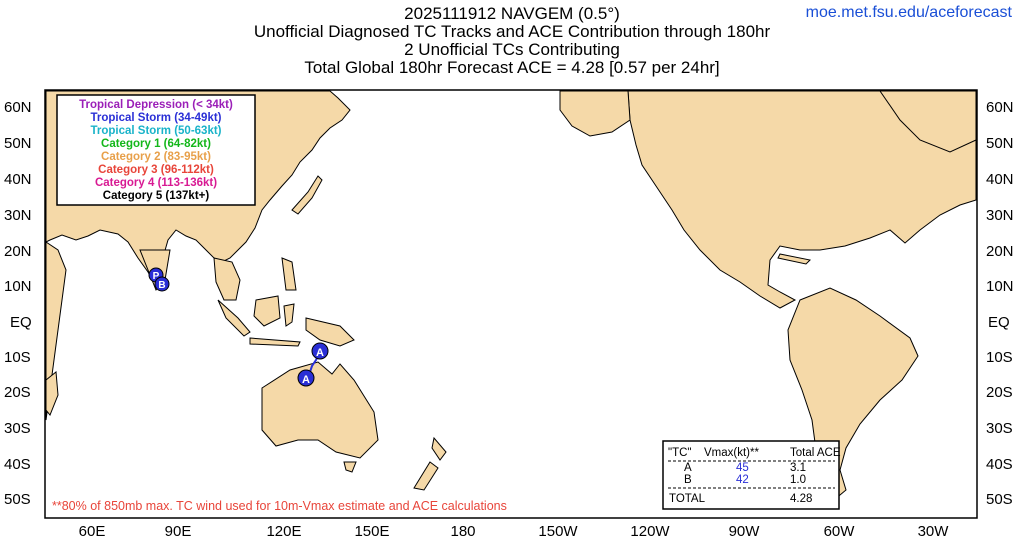 The image size is (1024, 550). What do you see at coordinates (815, 453) in the screenshot?
I see `ace-header-total: Total ACE` at bounding box center [815, 453].